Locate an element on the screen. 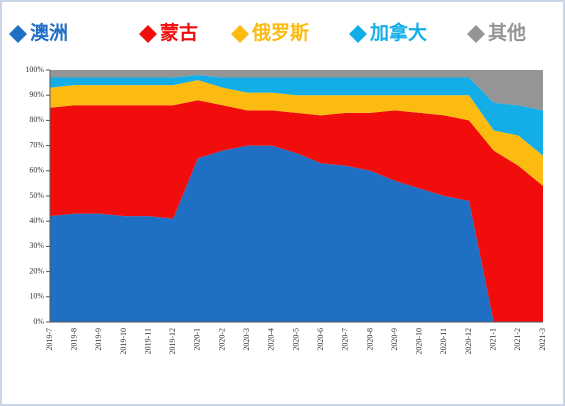  y-tick-label: 20% is located at coordinates (36, 270).